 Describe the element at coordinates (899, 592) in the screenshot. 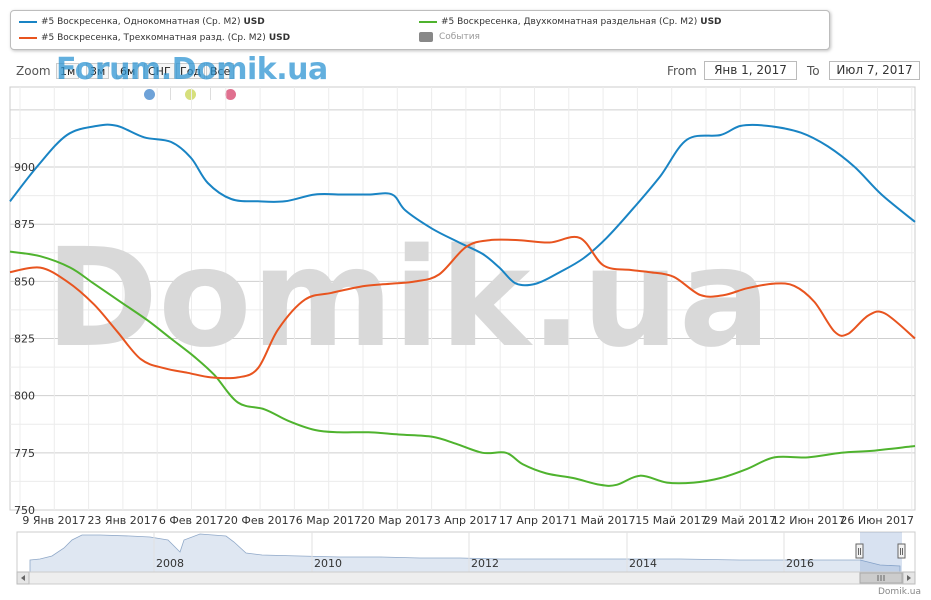

I see `credit-link: Domik.ua` at that location.